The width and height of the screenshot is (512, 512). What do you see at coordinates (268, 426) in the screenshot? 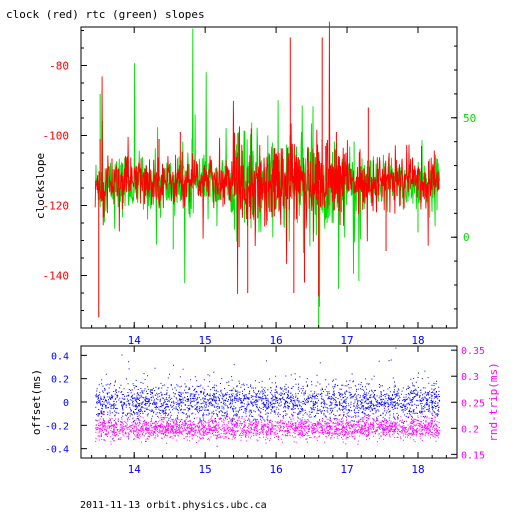
I see `scatter-points-rnd-trip` at bounding box center [268, 426].